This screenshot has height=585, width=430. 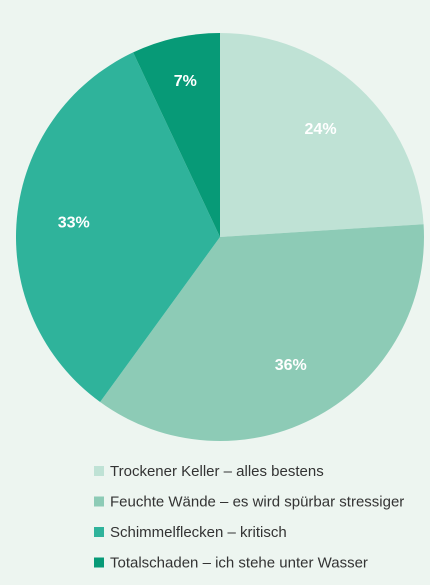 What do you see at coordinates (176, 135) in the screenshot?
I see `pie-slice` at bounding box center [176, 135].